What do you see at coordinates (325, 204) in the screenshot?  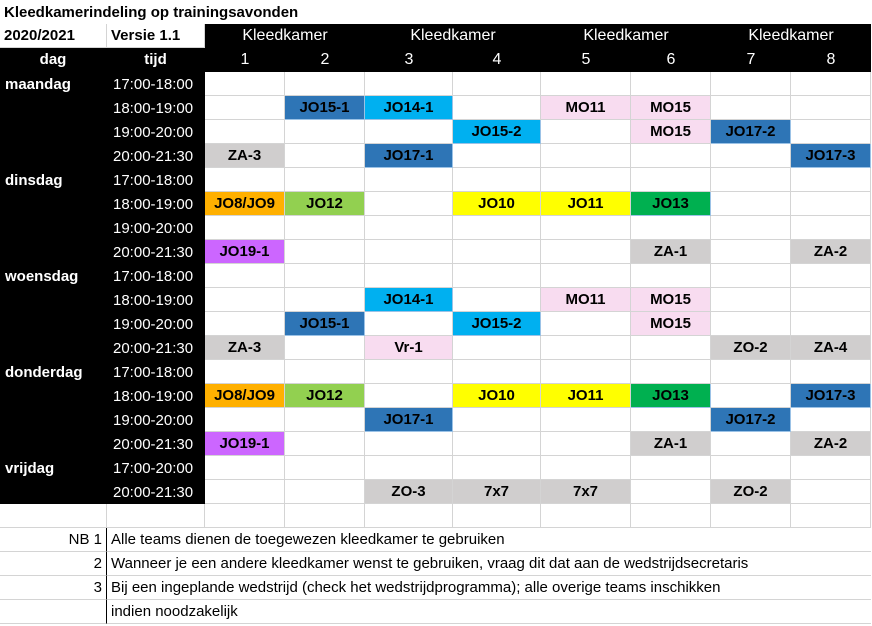 I see `schedule-cell: JO12` at bounding box center [325, 204].